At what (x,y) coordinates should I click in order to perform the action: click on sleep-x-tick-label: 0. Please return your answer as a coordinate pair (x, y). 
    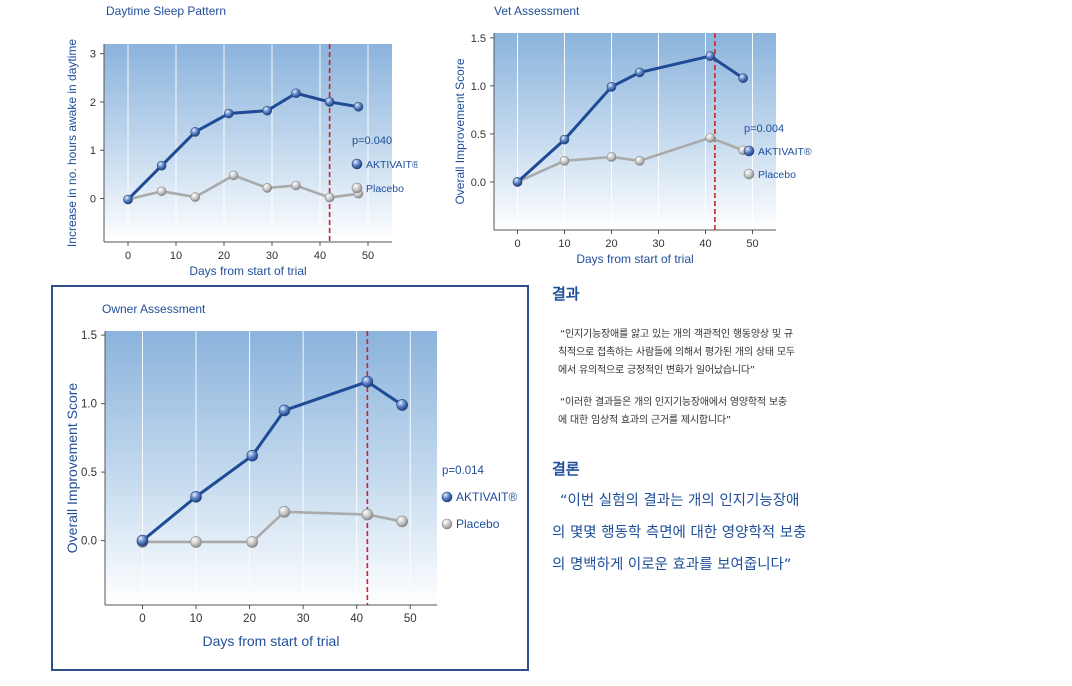
    Looking at the image, I should click on (128, 256).